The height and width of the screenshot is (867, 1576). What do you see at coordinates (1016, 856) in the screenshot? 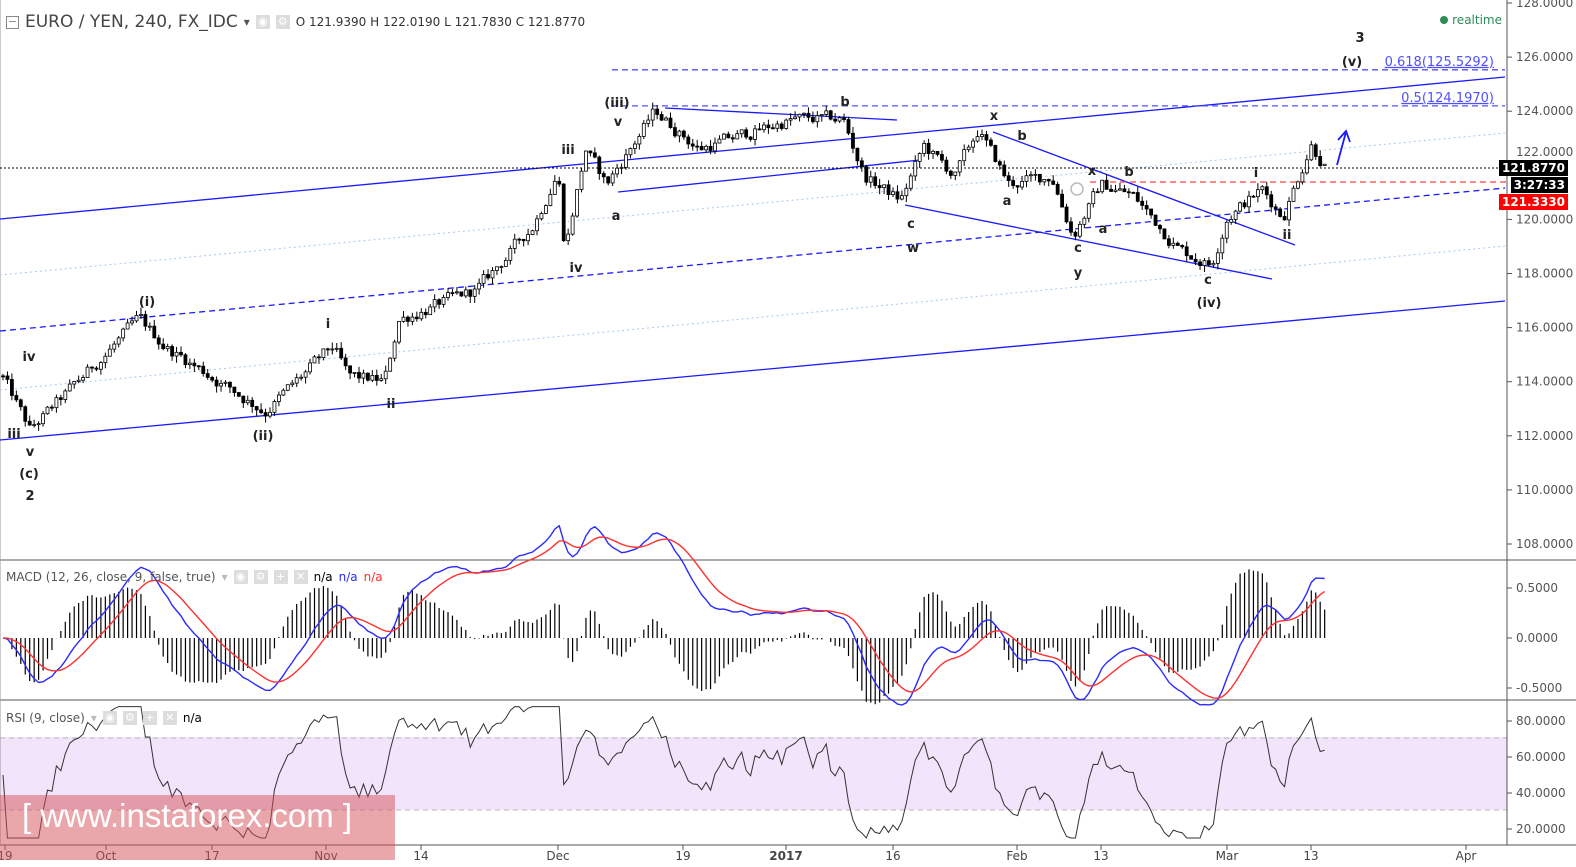
I see `time-tick-label: Feb` at bounding box center [1016, 856].